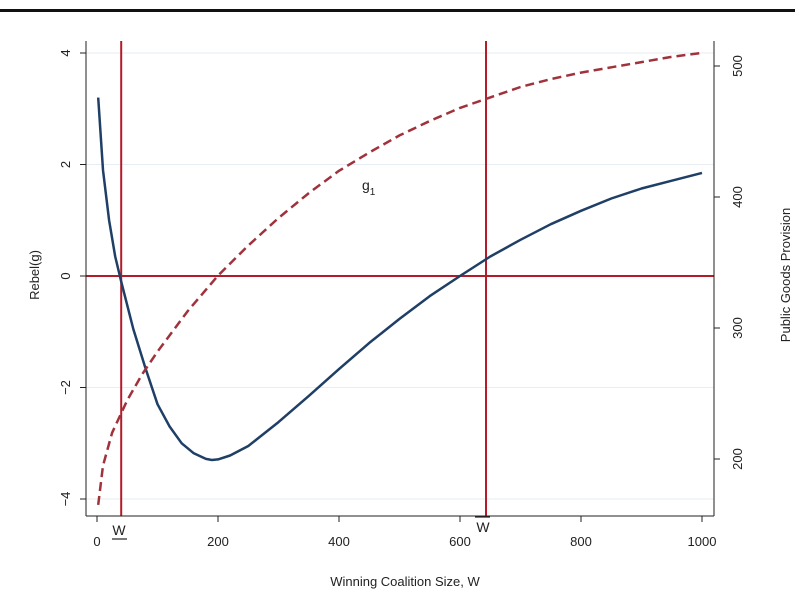 Image resolution: width=795 pixels, height=608 pixels. I want to click on top-rule, so click(397, 10).